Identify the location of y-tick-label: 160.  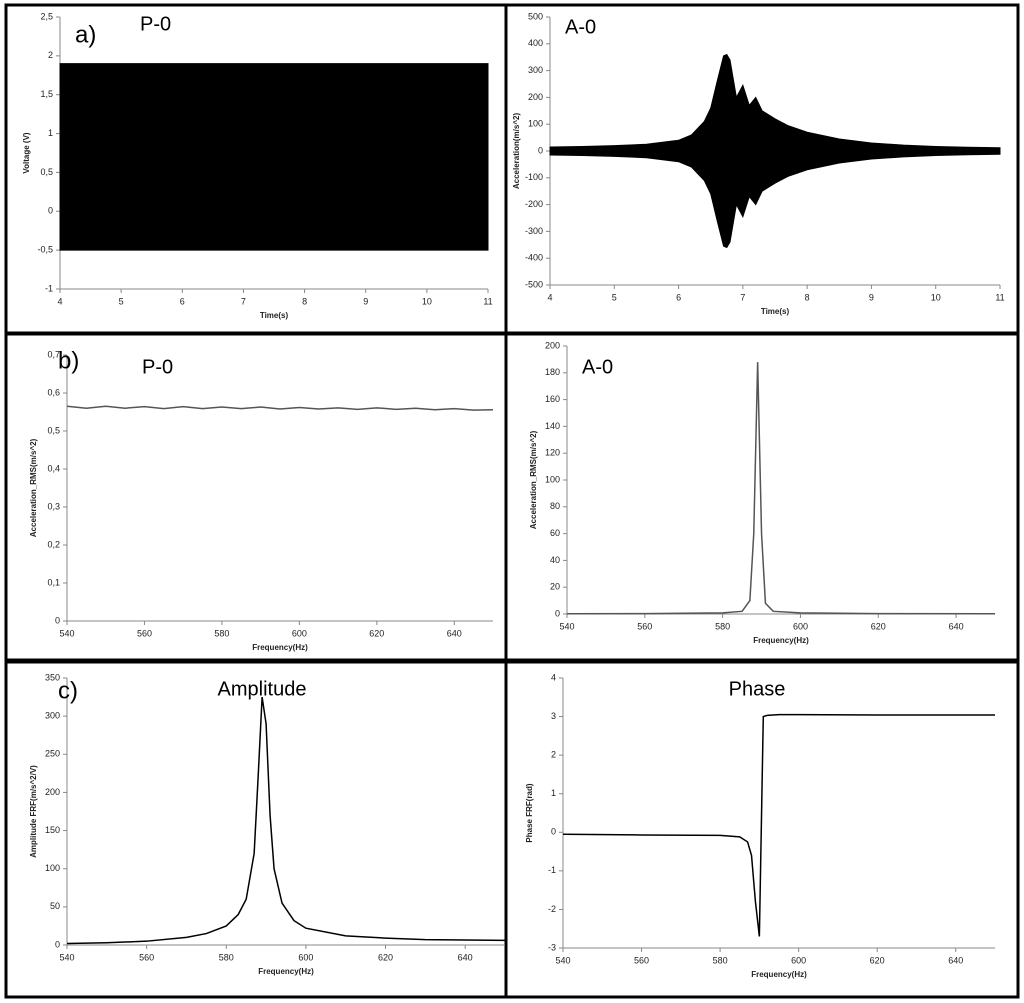
(552, 399).